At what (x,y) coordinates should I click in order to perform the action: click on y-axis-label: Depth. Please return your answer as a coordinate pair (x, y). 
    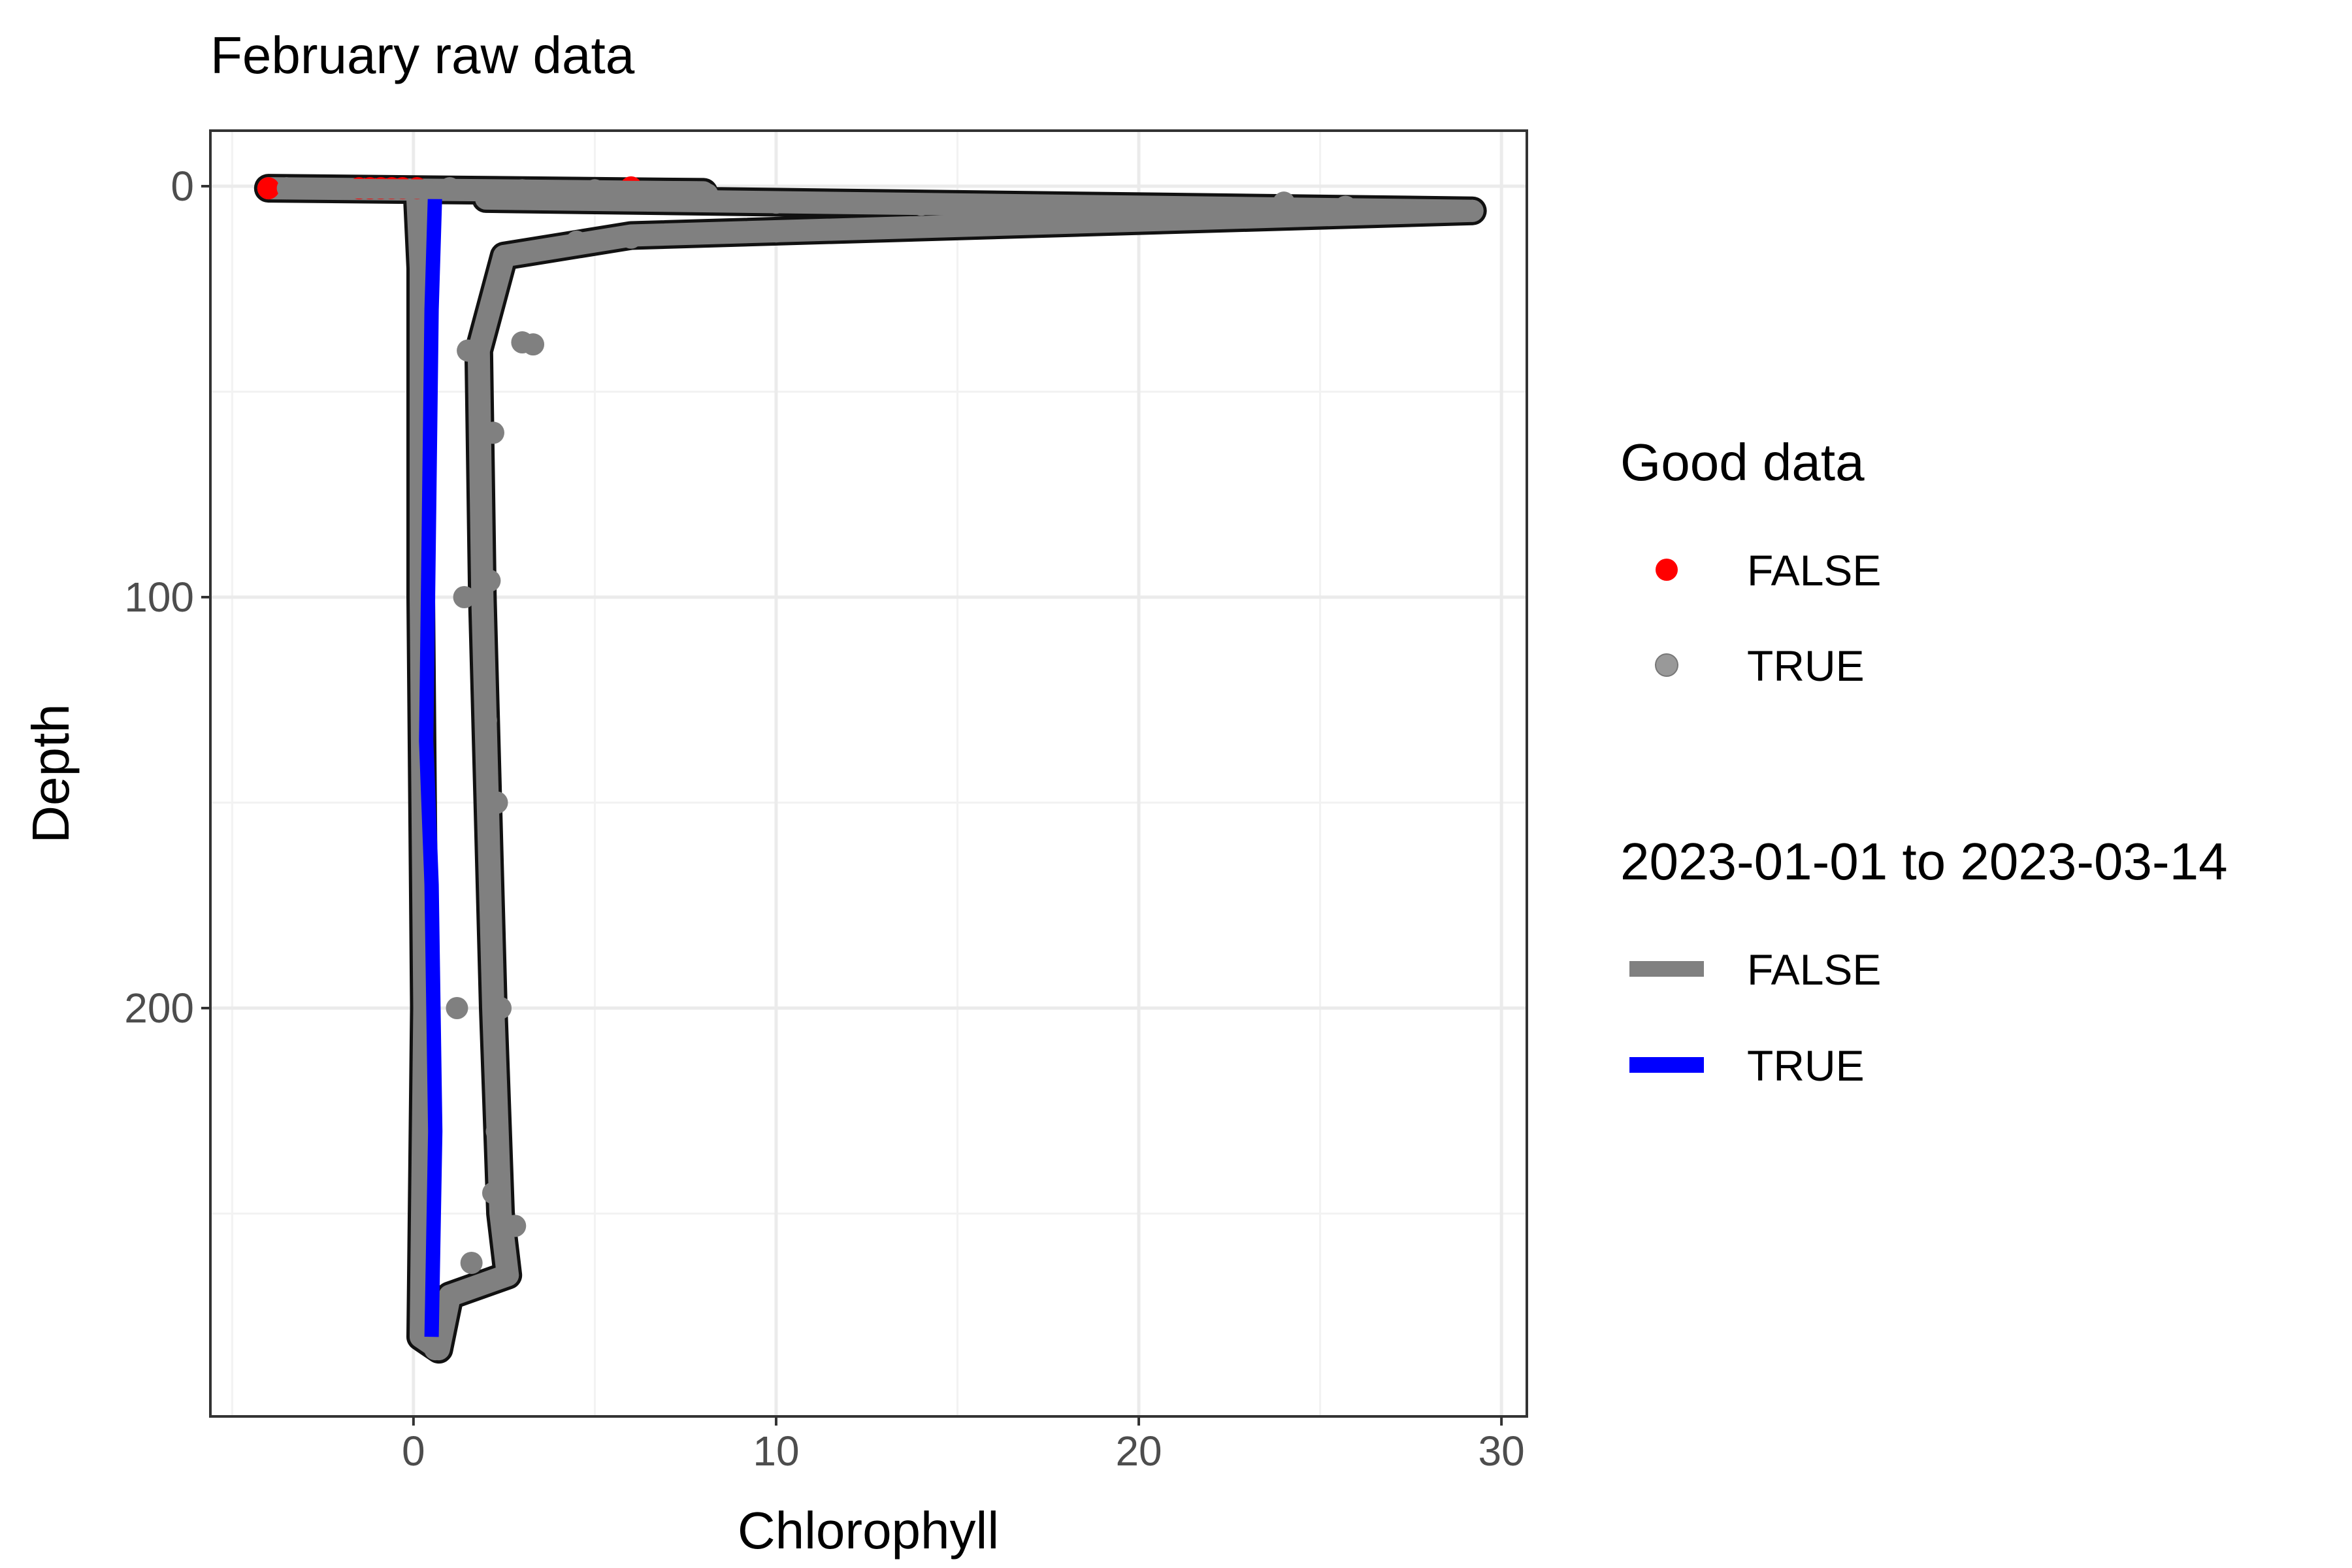
    Looking at the image, I should click on (51, 773).